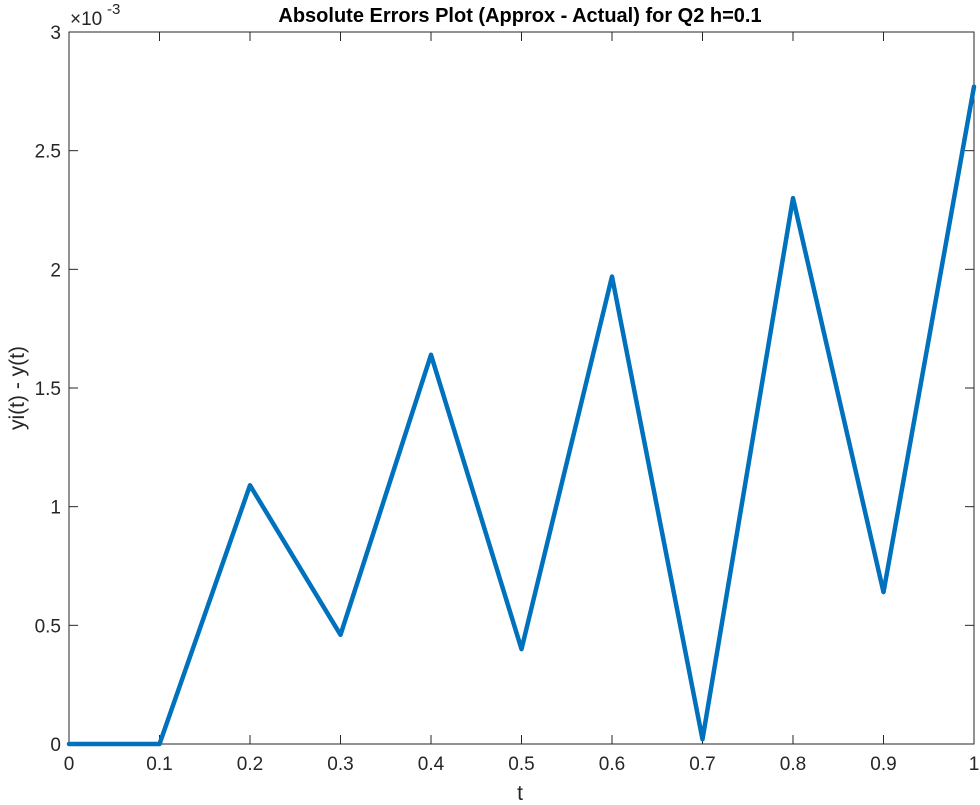 This screenshot has width=980, height=805. I want to click on x-tick-label: 1, so click(974, 764).